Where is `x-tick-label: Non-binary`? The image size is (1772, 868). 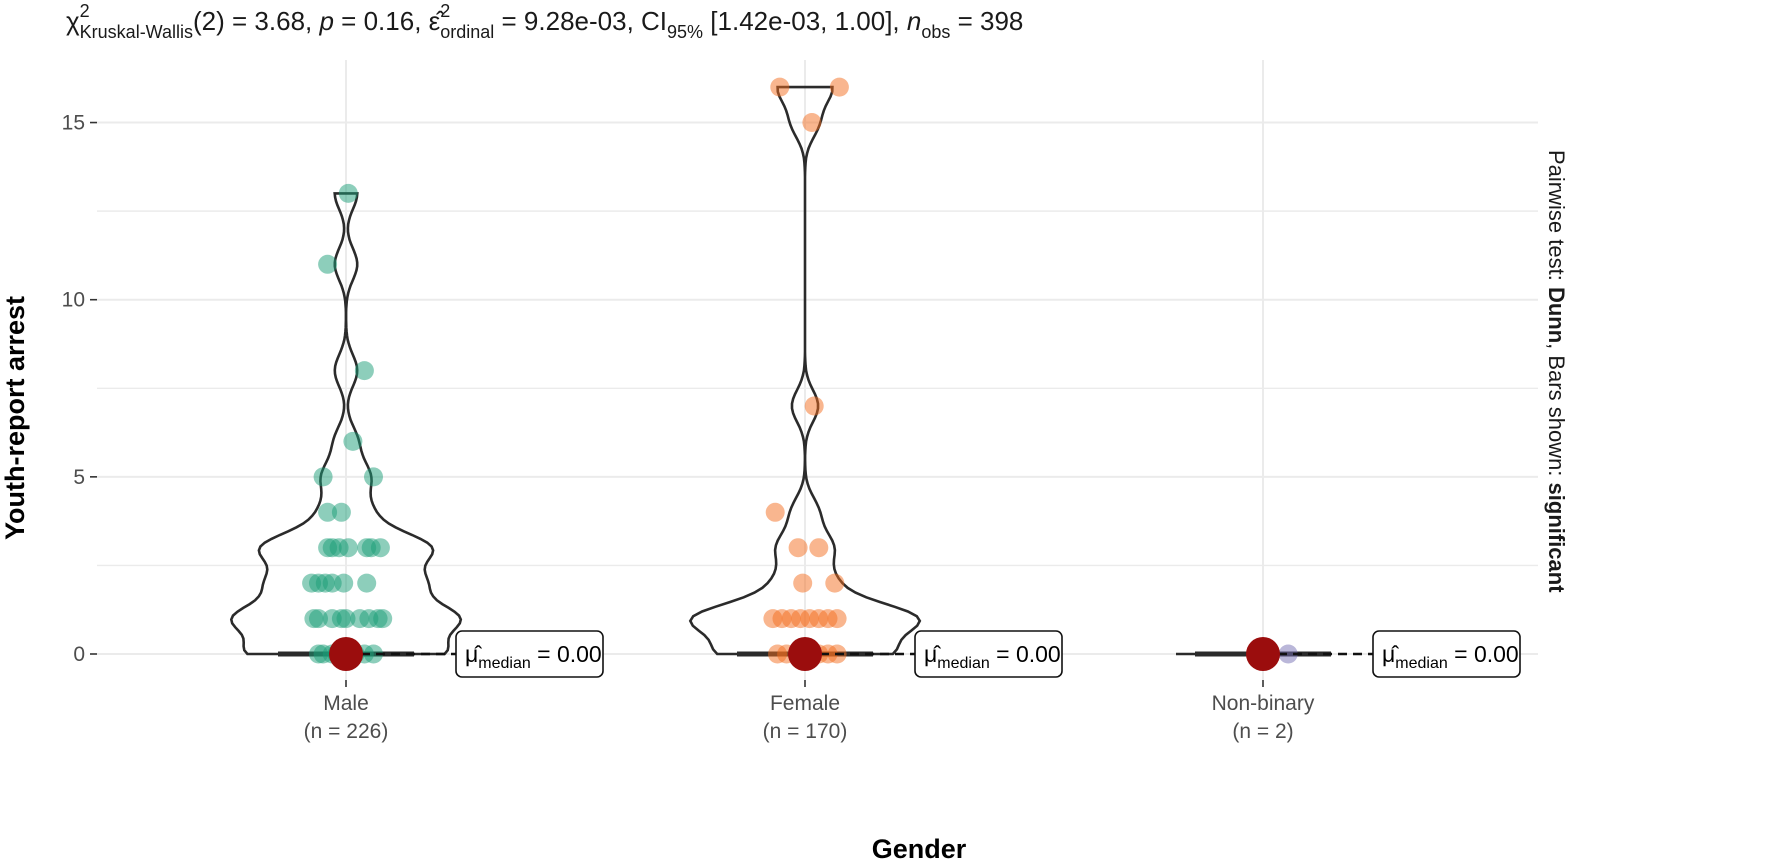
x-tick-label: Non-binary is located at coordinates (1263, 703).